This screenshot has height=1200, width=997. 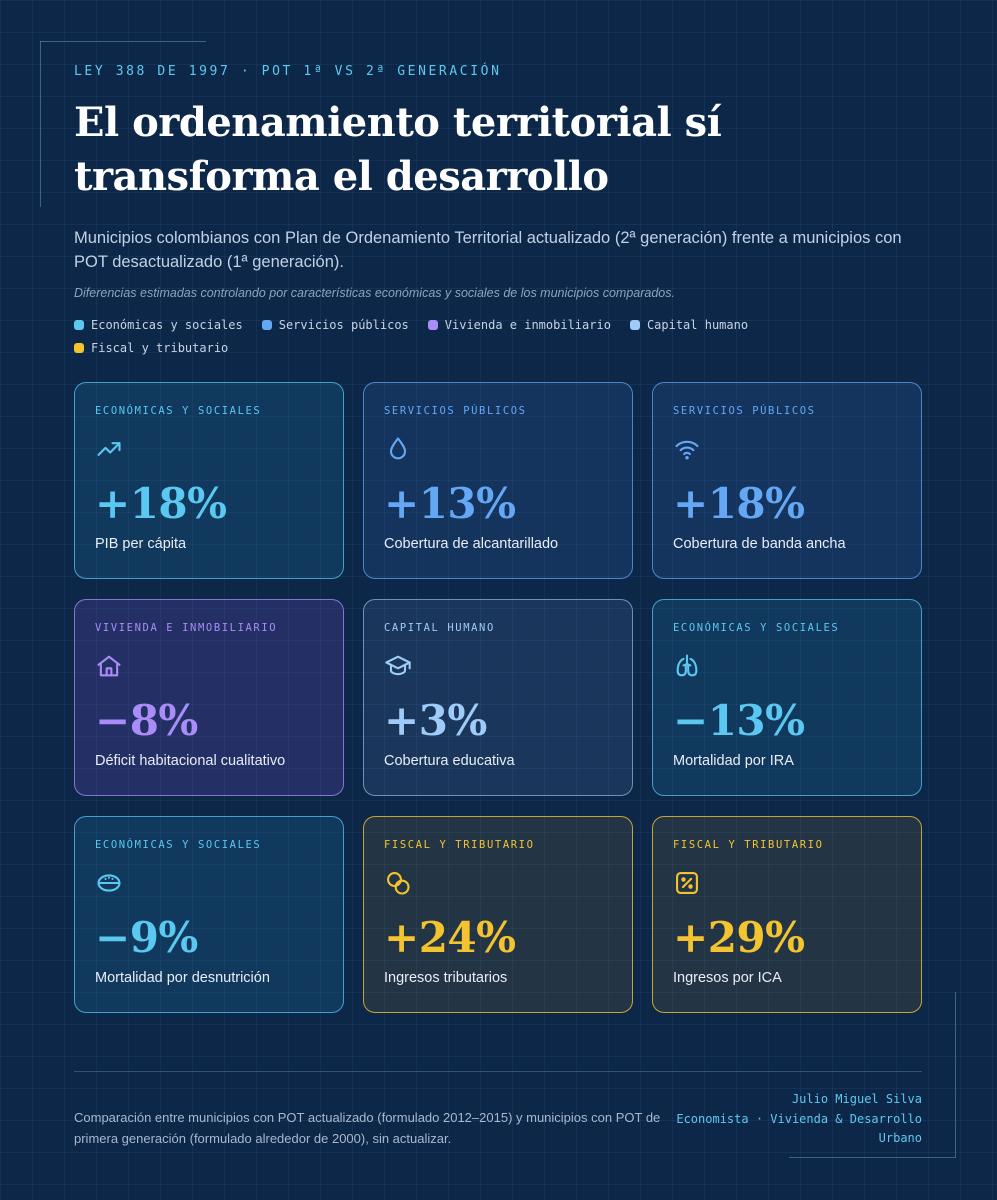 I want to click on footer-divider, so click(x=498, y=1071).